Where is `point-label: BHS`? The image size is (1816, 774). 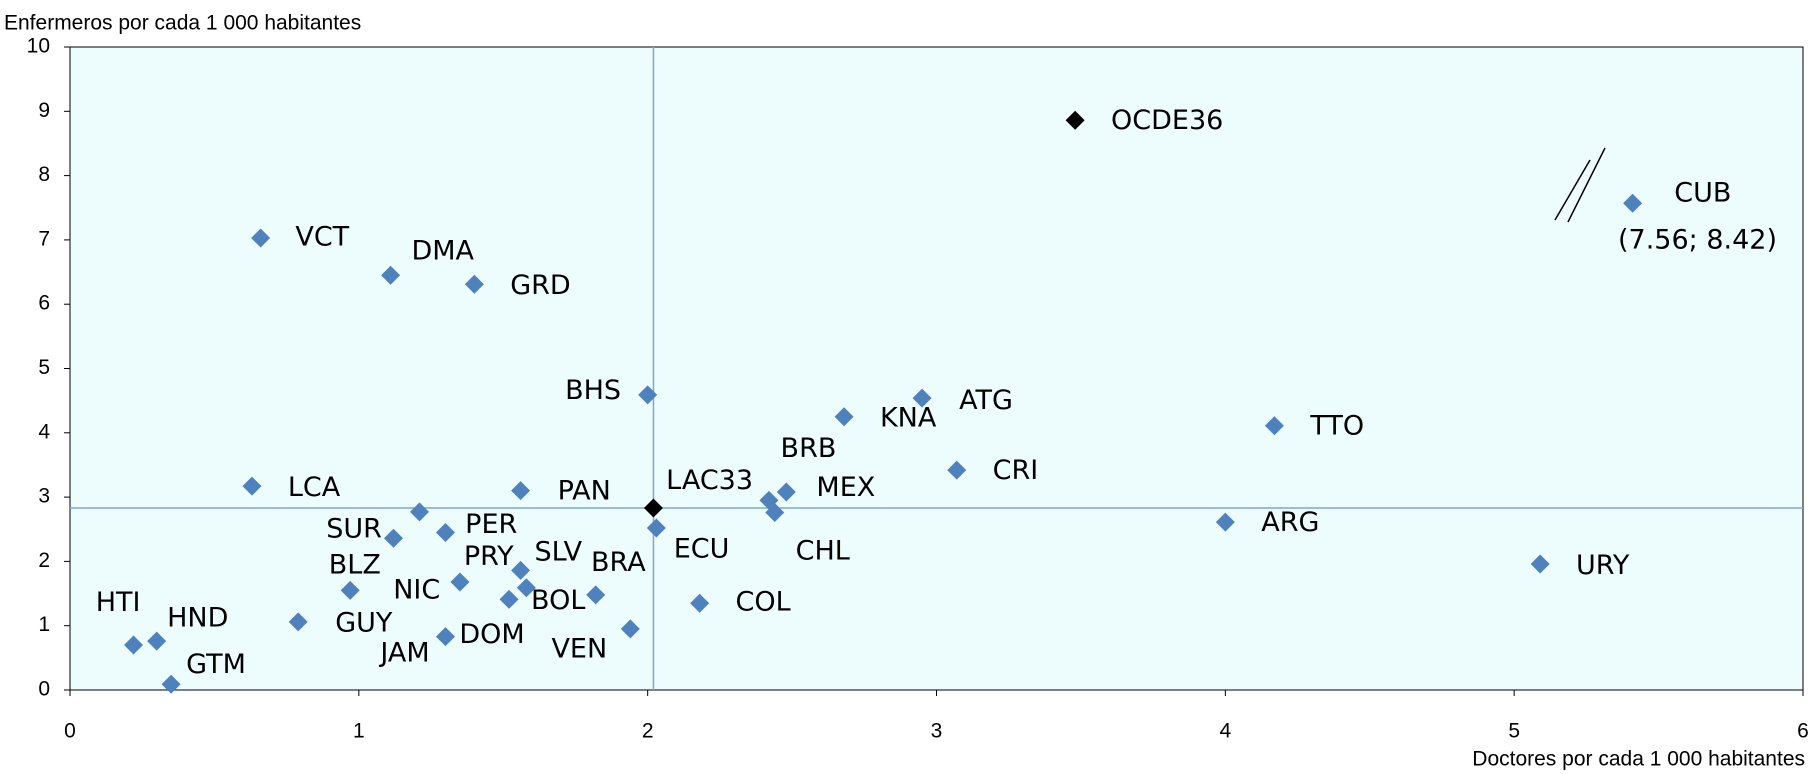
point-label: BHS is located at coordinates (593, 390).